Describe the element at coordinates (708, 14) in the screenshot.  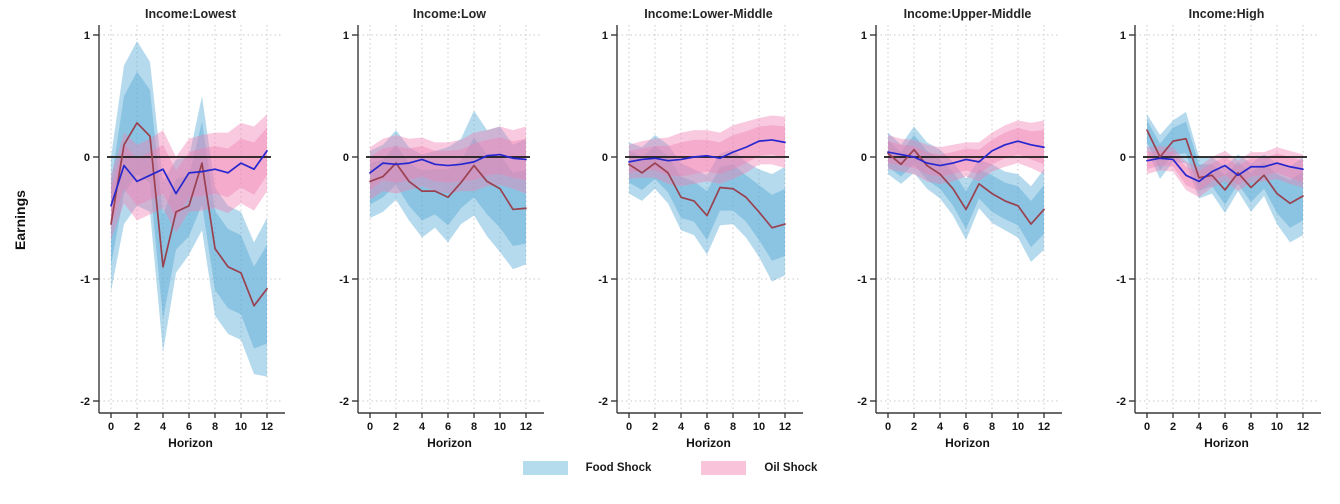
I see `panel-title: Income:Lower-Middle` at that location.